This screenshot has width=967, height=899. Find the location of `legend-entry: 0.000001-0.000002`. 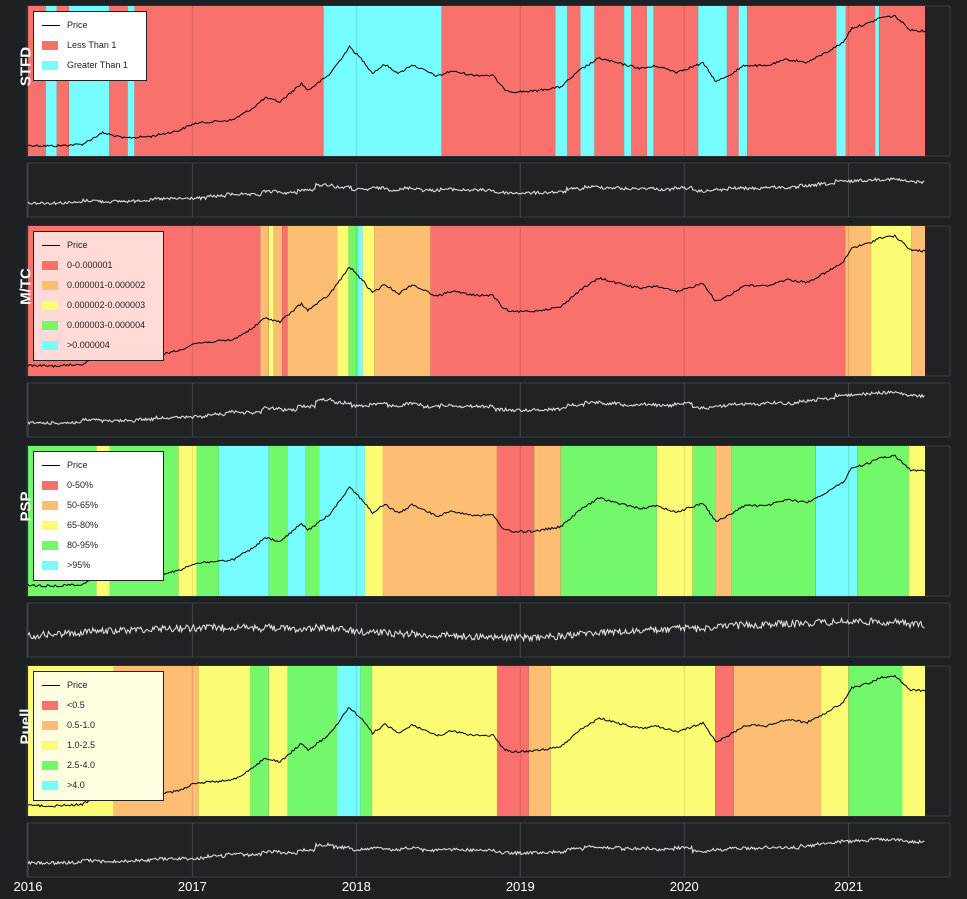

legend-entry: 0.000001-0.000002 is located at coordinates (98, 285).